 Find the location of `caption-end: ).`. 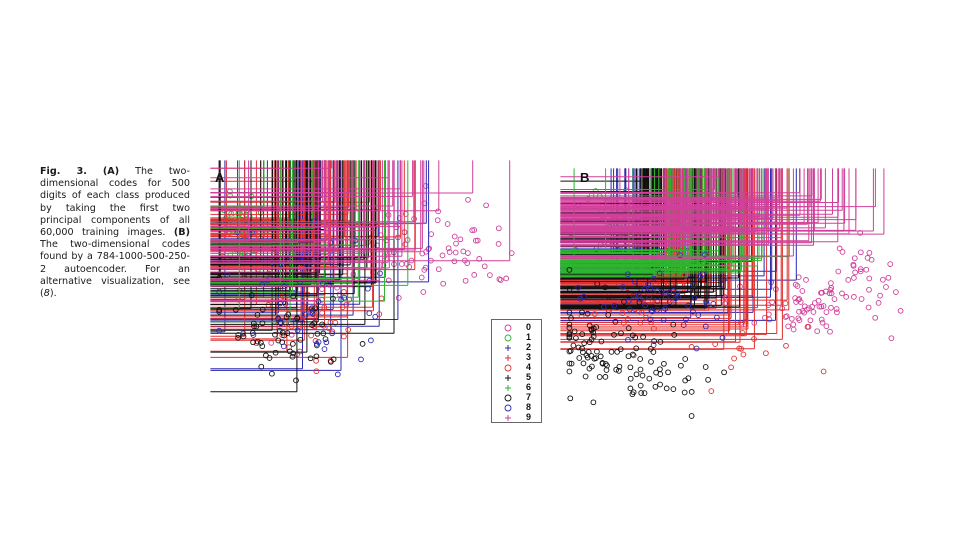

caption-end: ). is located at coordinates (53, 294).